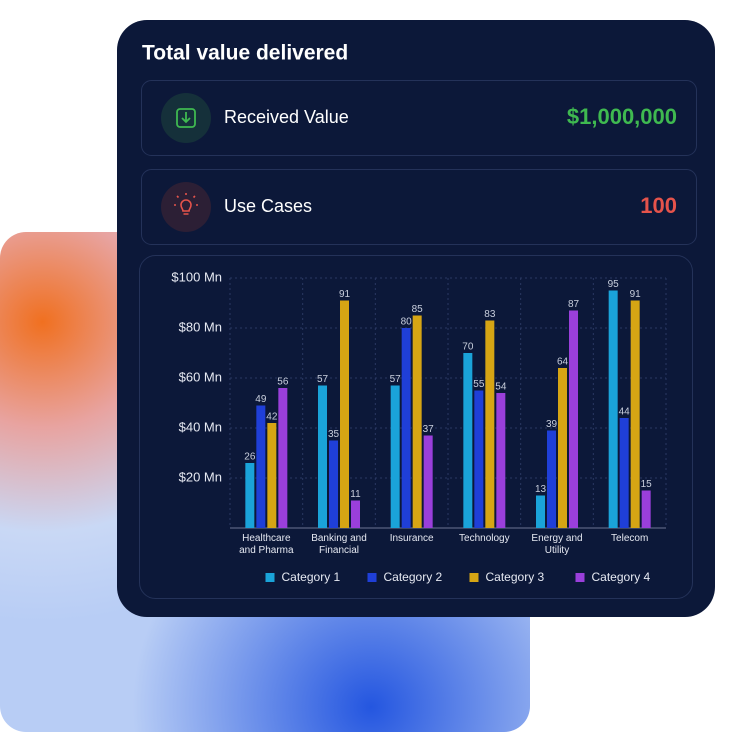 This screenshot has height=732, width=735. I want to click on value-label: 13, so click(541, 489).